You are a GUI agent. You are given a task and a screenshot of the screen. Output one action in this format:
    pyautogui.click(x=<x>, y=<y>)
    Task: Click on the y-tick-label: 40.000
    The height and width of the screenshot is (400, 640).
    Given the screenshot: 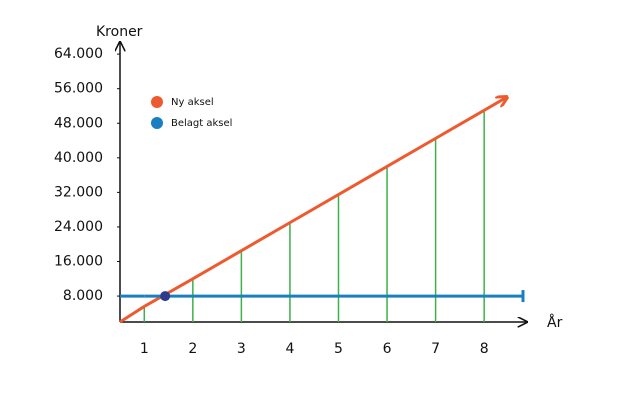 What is the action you would take?
    pyautogui.click(x=78, y=158)
    